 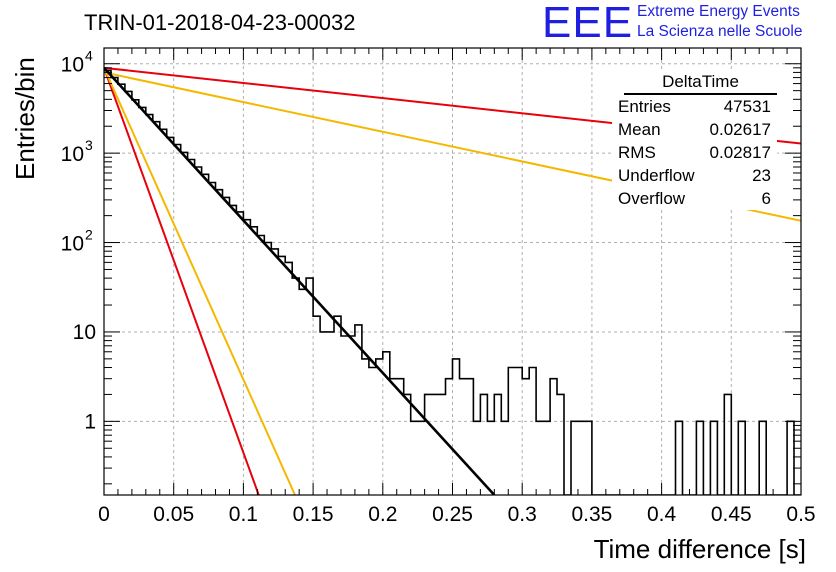 I want to click on stats-row-entries: Entries 47531, so click(x=694, y=106).